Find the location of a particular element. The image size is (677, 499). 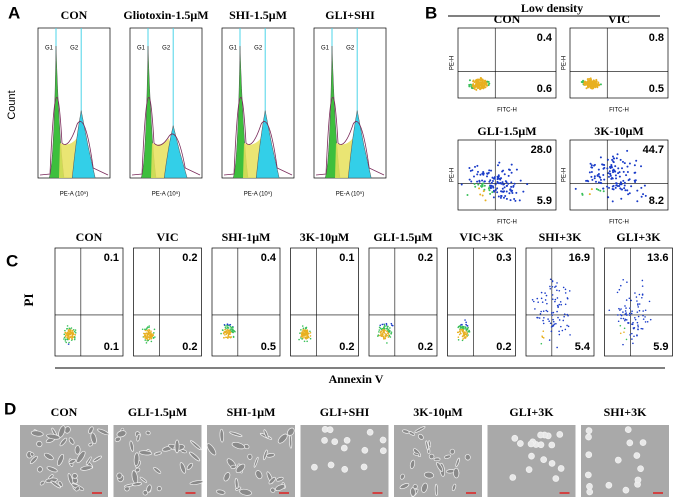

image-title: GLI+SHI is located at coordinates (345, 412).